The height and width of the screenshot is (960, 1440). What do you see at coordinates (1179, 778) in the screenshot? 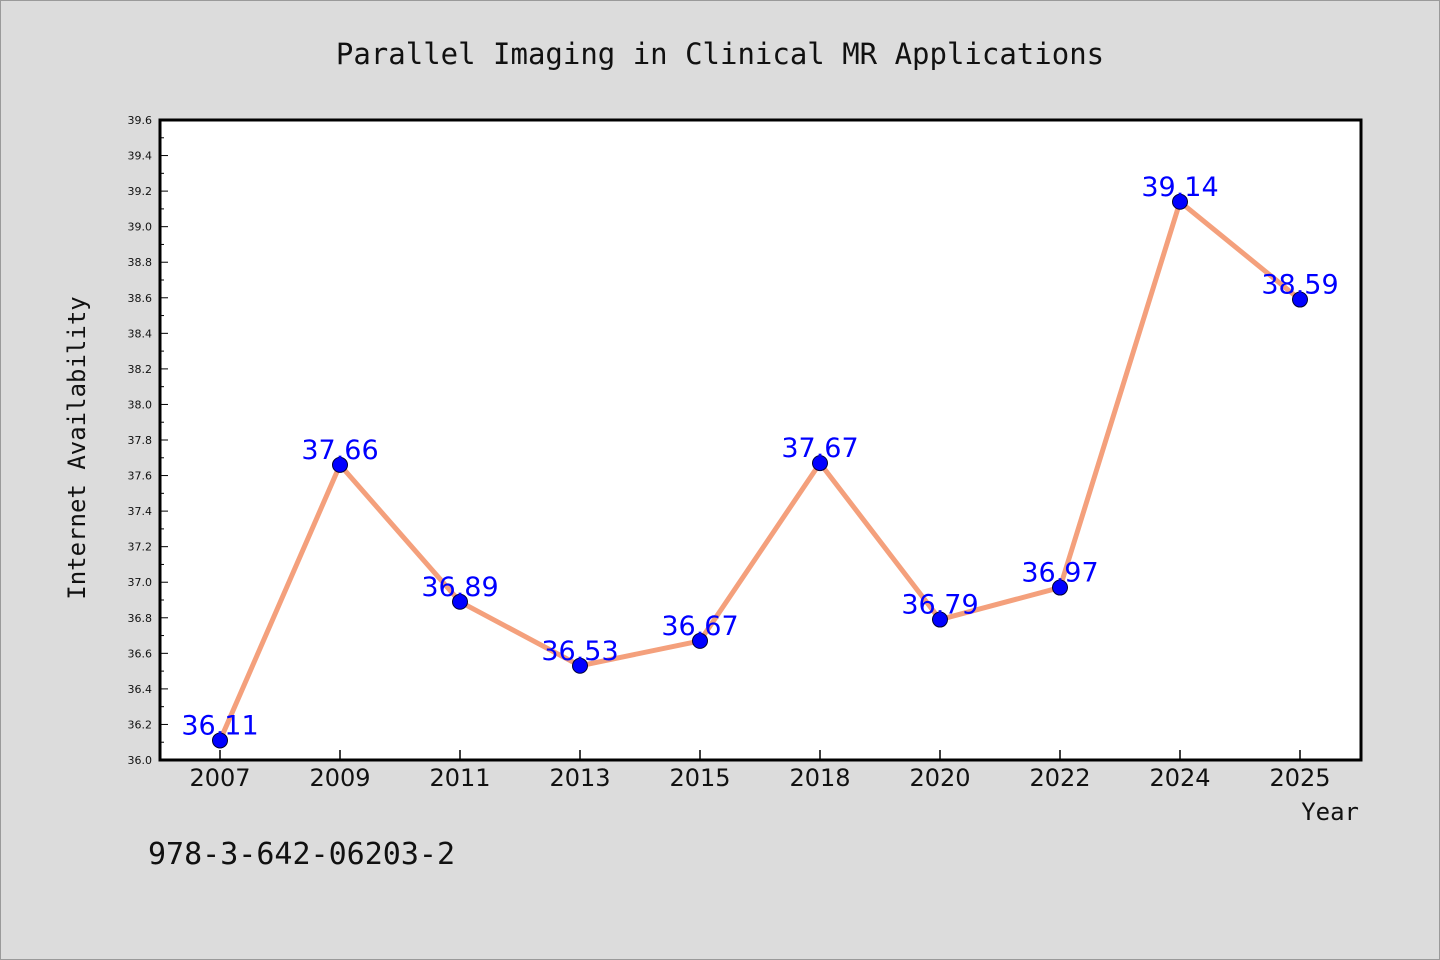
I see `x-tick-label: 2024` at bounding box center [1179, 778].